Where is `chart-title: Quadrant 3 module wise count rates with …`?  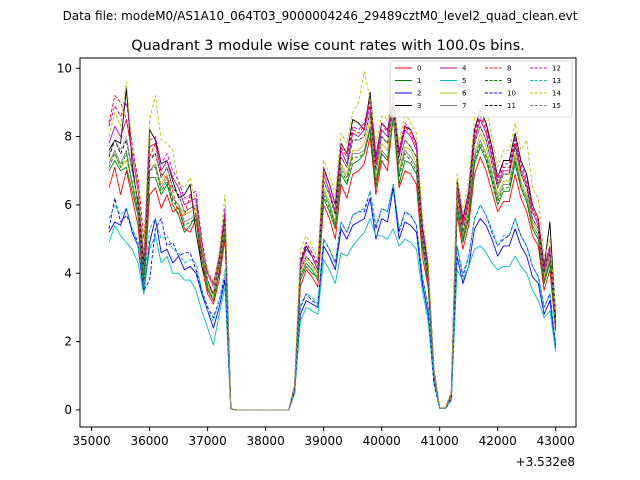 chart-title: Quadrant 3 module wise count rates with … is located at coordinates (328, 46).